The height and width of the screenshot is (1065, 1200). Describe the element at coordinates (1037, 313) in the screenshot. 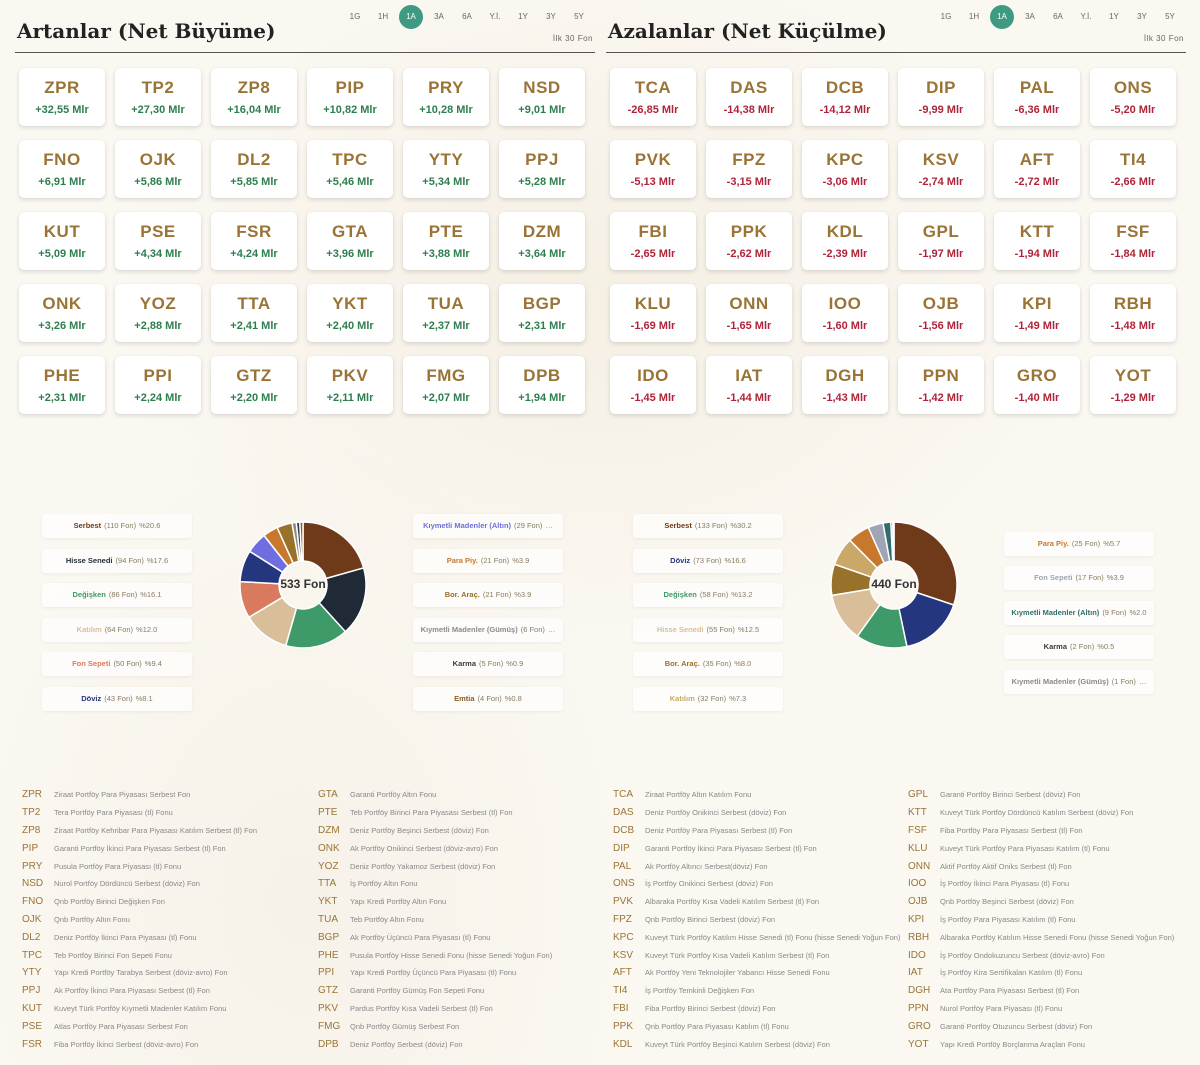

I see `fund-card-kpi: KPI -1,49 Mlr` at that location.